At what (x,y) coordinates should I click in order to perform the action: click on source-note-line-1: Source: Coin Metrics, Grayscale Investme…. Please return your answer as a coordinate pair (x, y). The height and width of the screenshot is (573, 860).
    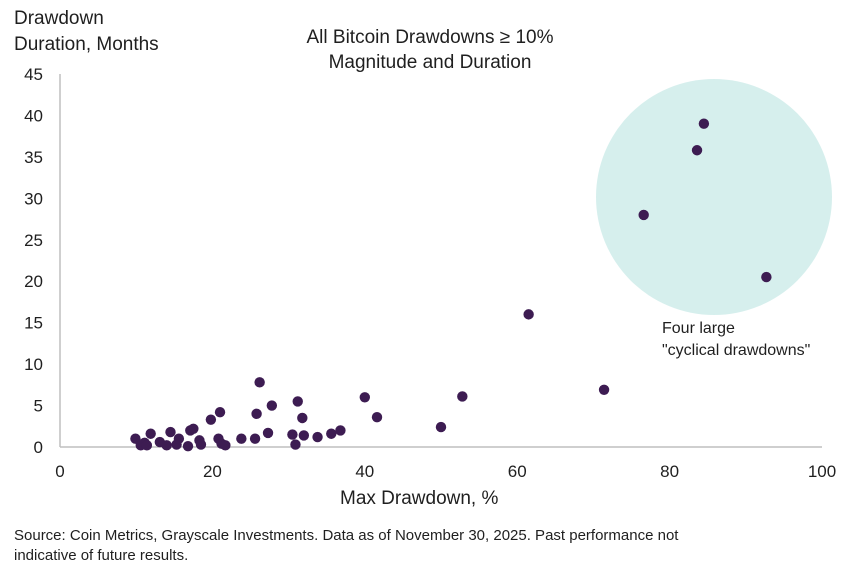
    Looking at the image, I should click on (346, 535).